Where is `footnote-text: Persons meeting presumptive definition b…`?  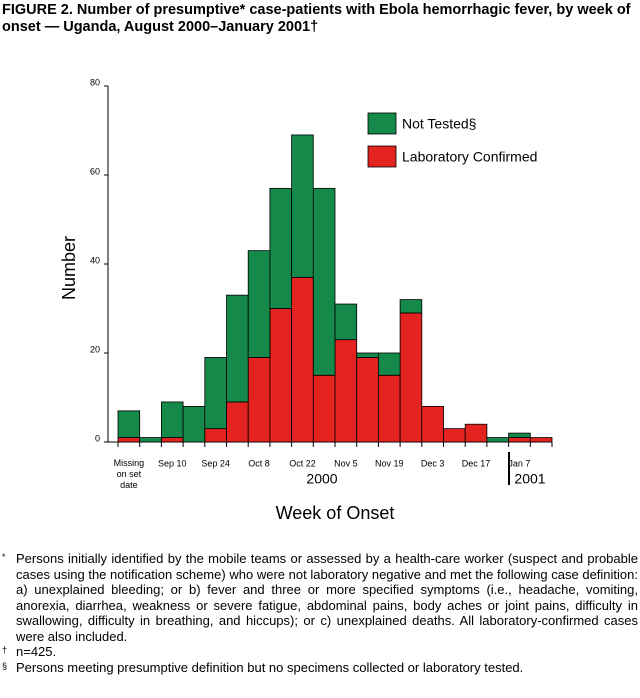 footnote-text: Persons meeting presumptive definition b… is located at coordinates (270, 667).